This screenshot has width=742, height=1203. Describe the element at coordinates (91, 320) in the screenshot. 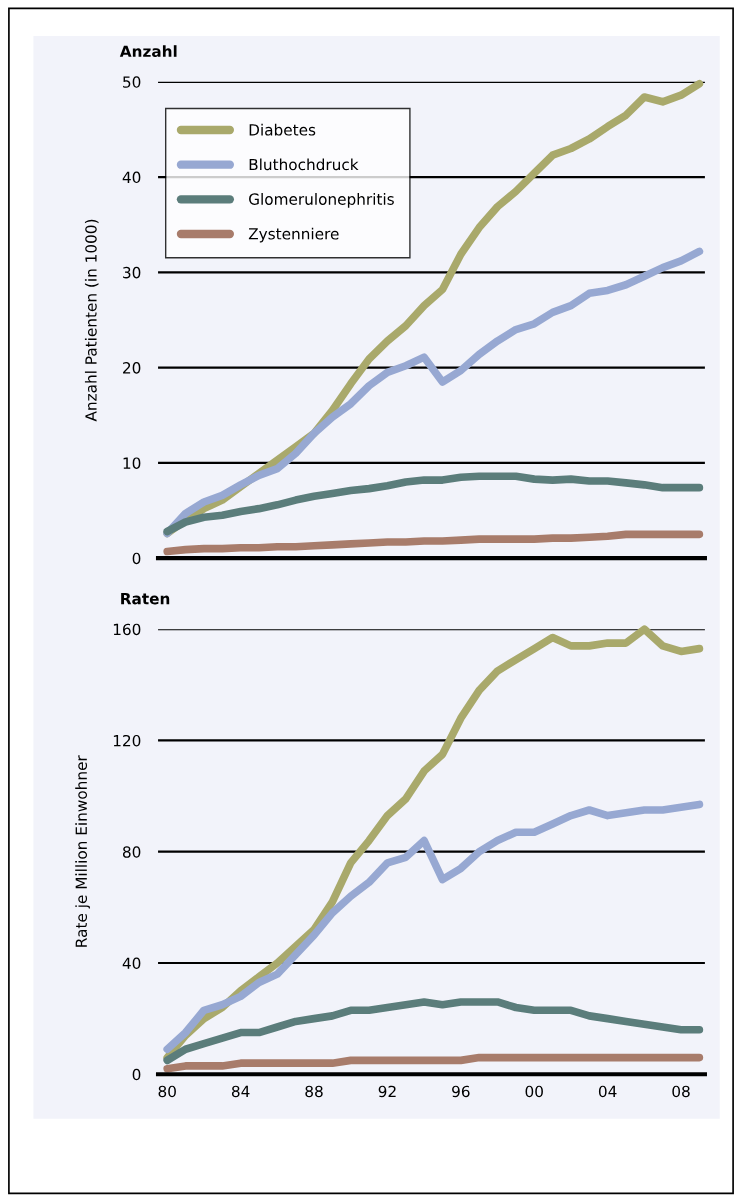

I see `y-axis-title: Anzahl Patienten (in 1000)` at that location.